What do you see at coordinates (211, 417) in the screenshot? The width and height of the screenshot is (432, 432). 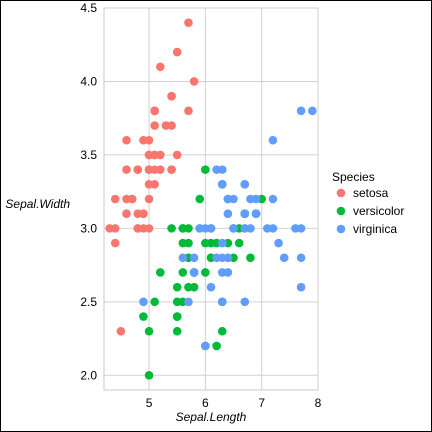 I see `x-axis-title: Sepal.Length` at bounding box center [211, 417].